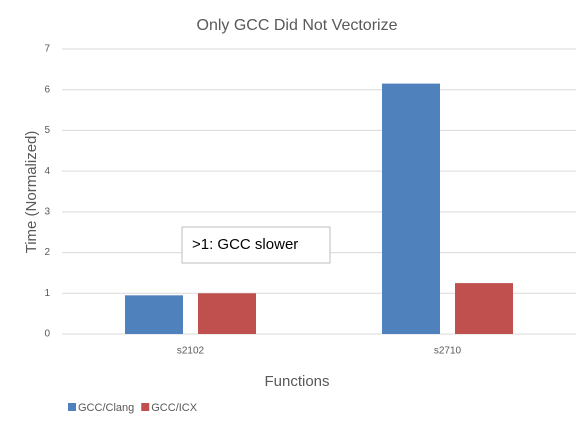  I want to click on y-tick-label: 7, so click(47, 49).